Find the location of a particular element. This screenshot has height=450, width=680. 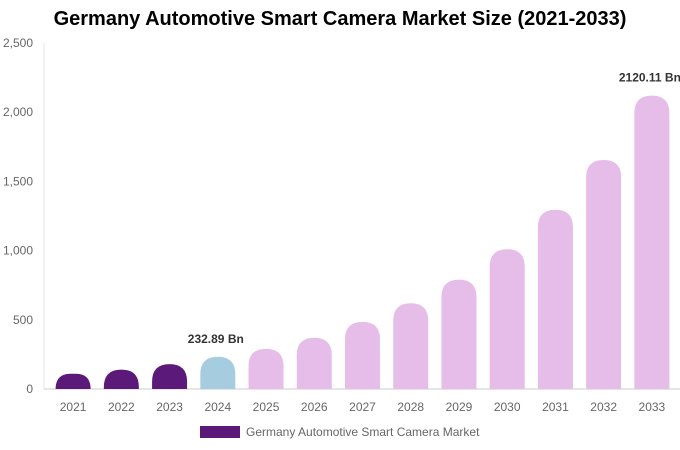

bar-2030 is located at coordinates (507, 319).